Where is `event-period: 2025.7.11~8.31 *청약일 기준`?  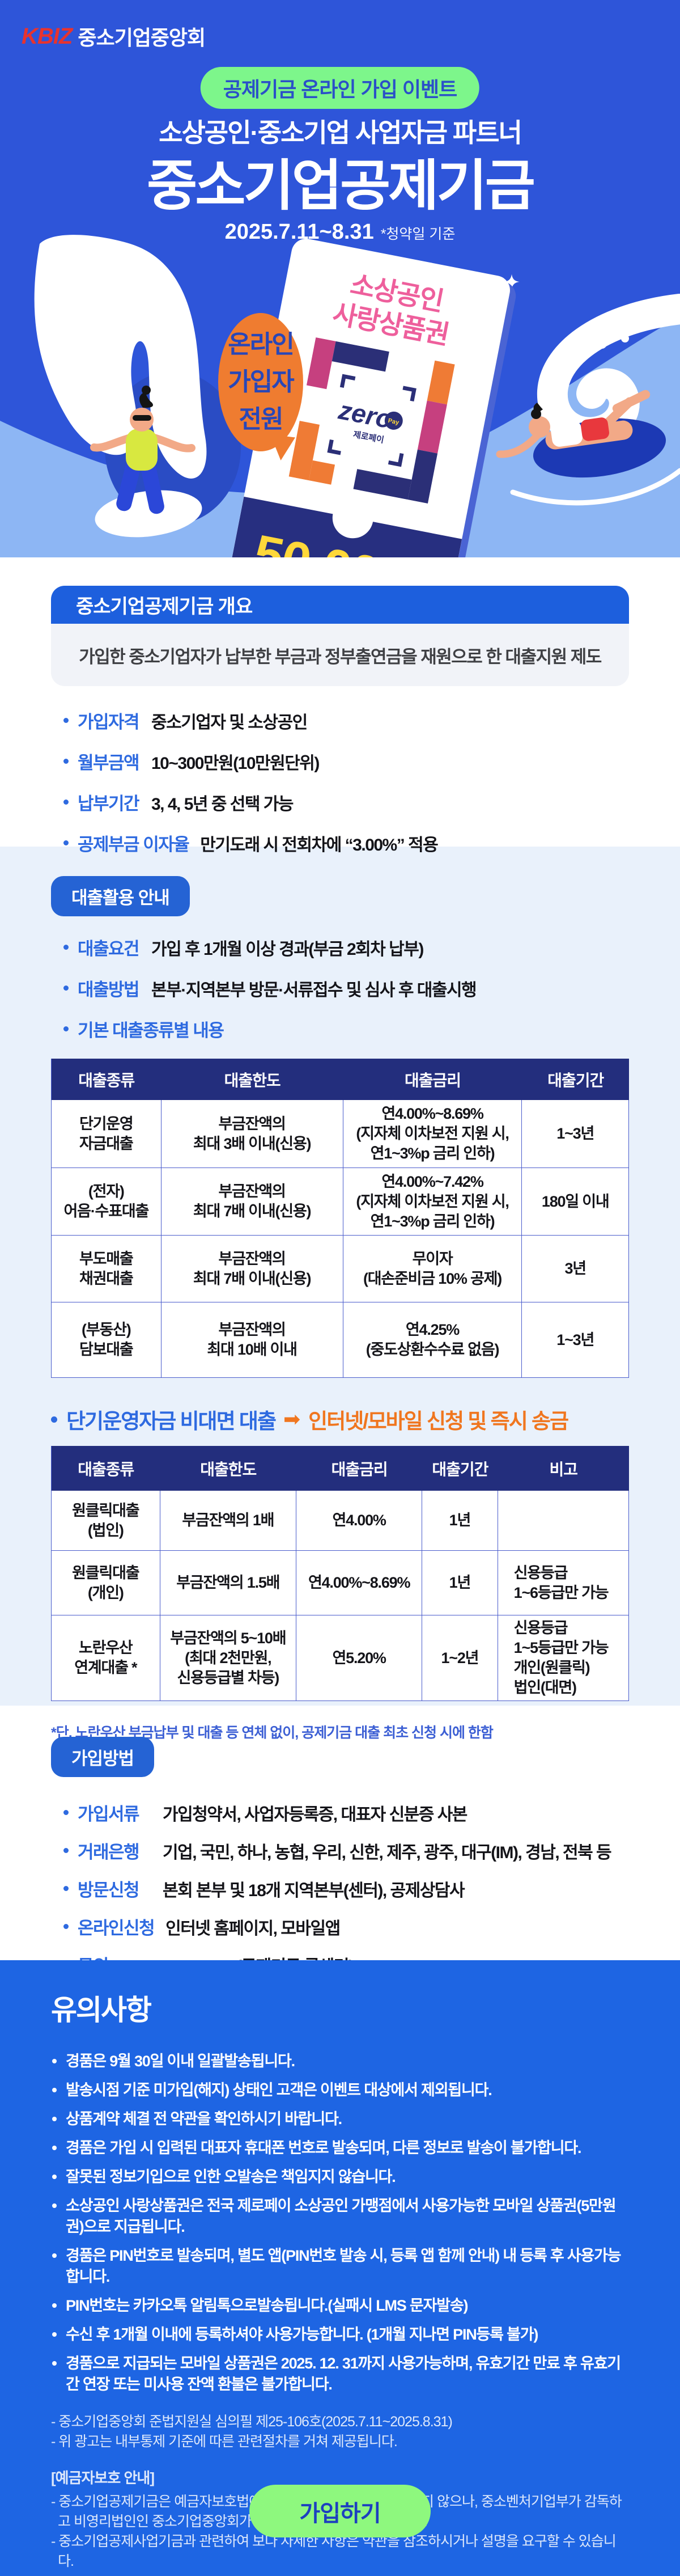 event-period: 2025.7.11~8.31 *청약일 기준 is located at coordinates (340, 232).